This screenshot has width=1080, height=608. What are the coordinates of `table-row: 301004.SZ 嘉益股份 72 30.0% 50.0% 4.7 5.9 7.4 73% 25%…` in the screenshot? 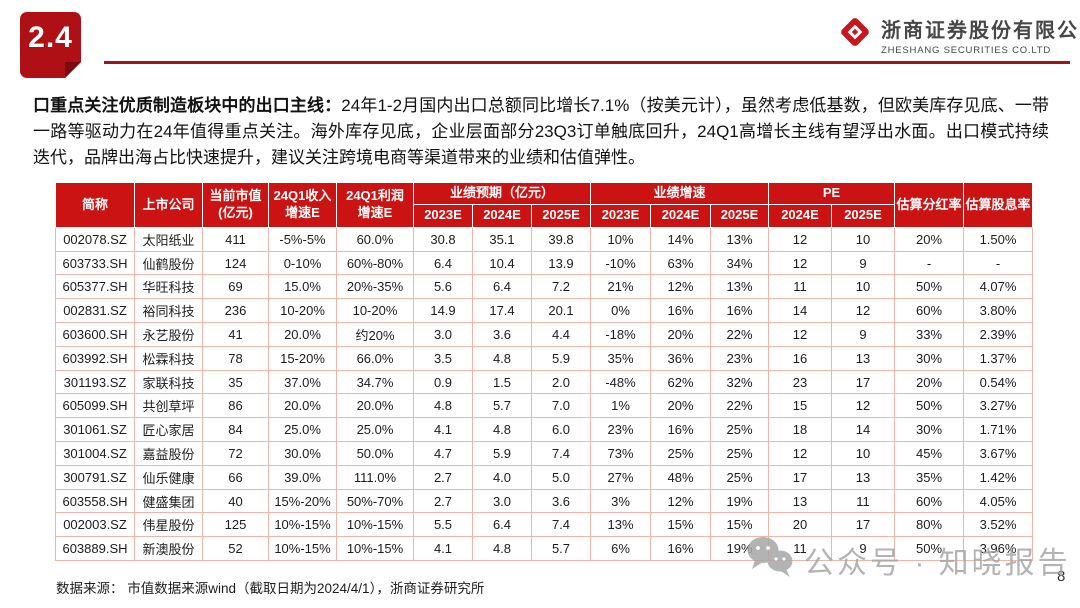 It's located at (544, 453).